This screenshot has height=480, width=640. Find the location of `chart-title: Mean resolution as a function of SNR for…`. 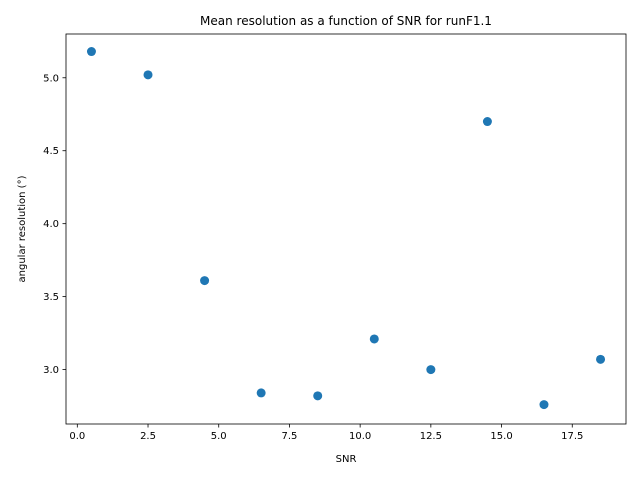

chart-title: Mean resolution as a function of SNR for… is located at coordinates (346, 21).